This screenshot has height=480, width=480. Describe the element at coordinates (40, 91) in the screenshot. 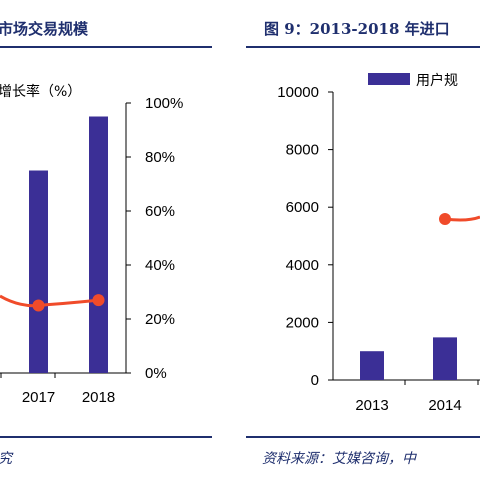

I see `left-legend-label: 增长率（%）` at that location.